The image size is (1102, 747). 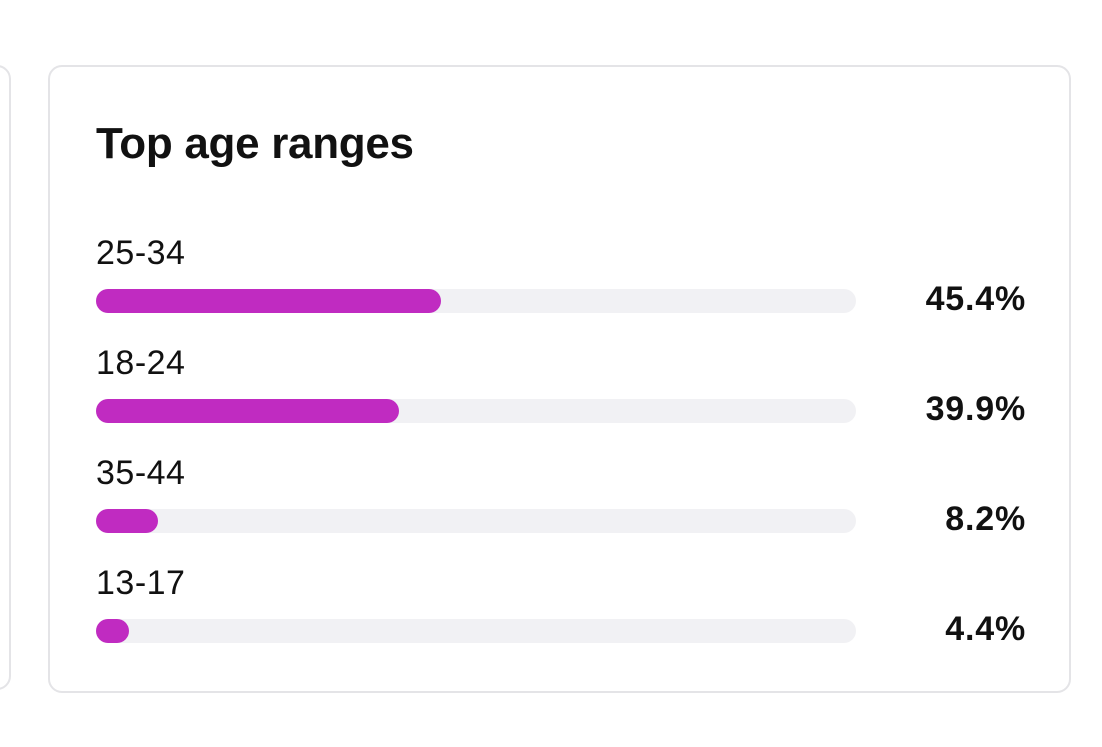 What do you see at coordinates (141, 473) in the screenshot?
I see `age-range-label: 35-44` at bounding box center [141, 473].